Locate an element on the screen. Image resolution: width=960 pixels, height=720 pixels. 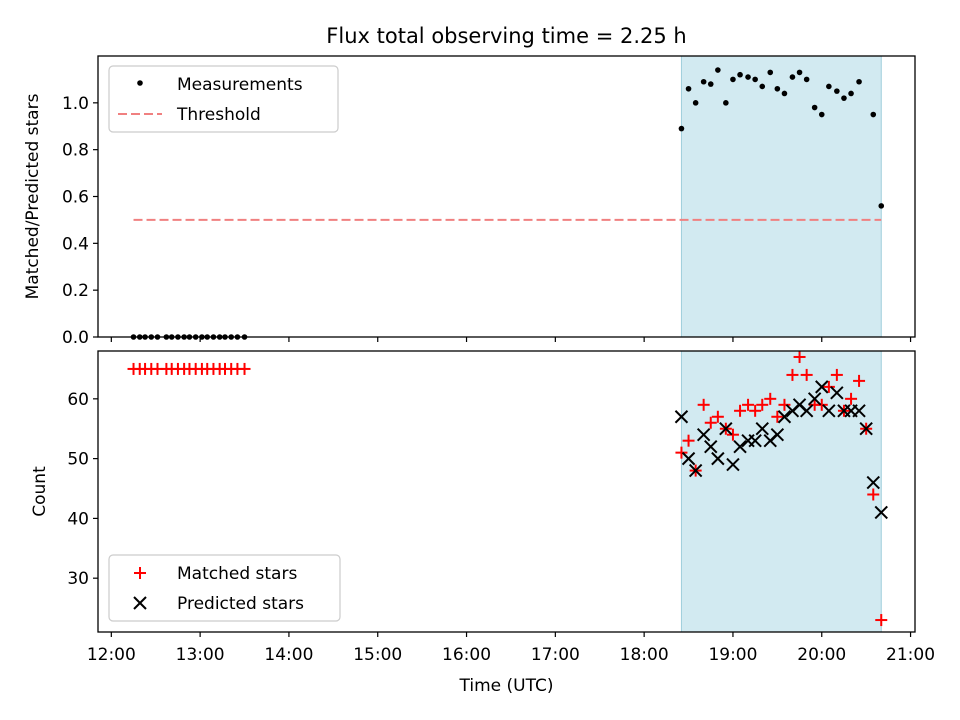
y-tick-label: 0.0 is located at coordinates (75, 338).